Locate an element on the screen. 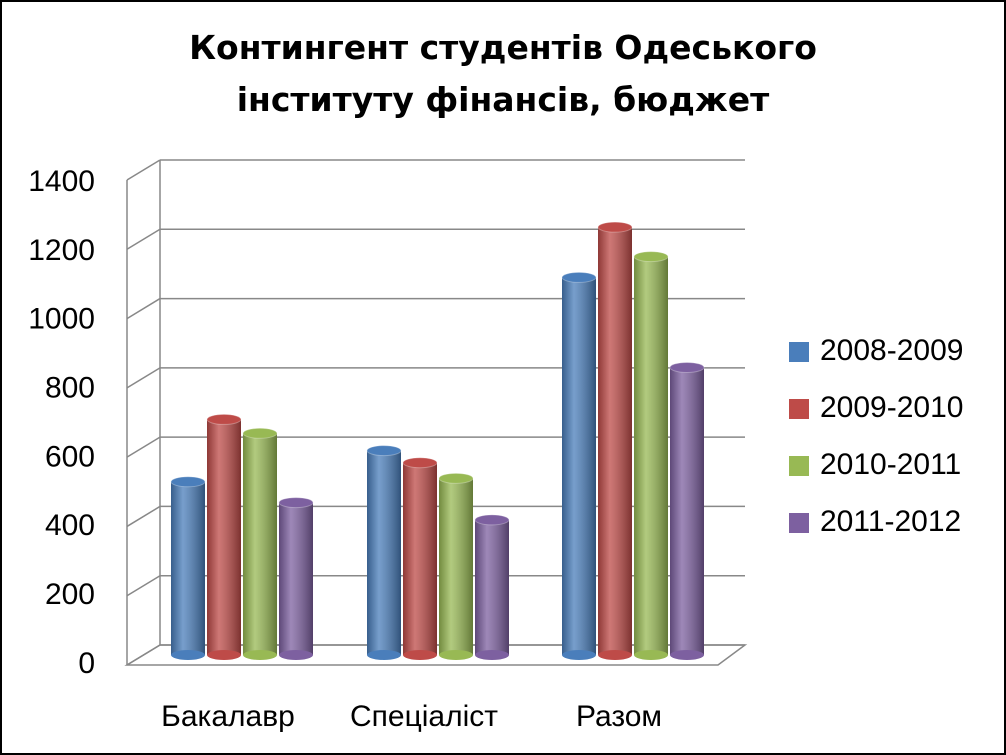 The image size is (1006, 755). legend-label: 2011-2012 is located at coordinates (890, 521).